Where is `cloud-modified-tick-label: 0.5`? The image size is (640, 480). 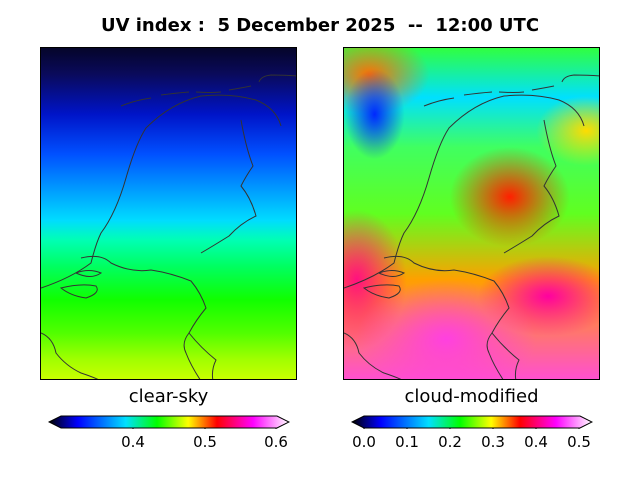
cloud-modified-tick-label: 0.5 is located at coordinates (579, 442).